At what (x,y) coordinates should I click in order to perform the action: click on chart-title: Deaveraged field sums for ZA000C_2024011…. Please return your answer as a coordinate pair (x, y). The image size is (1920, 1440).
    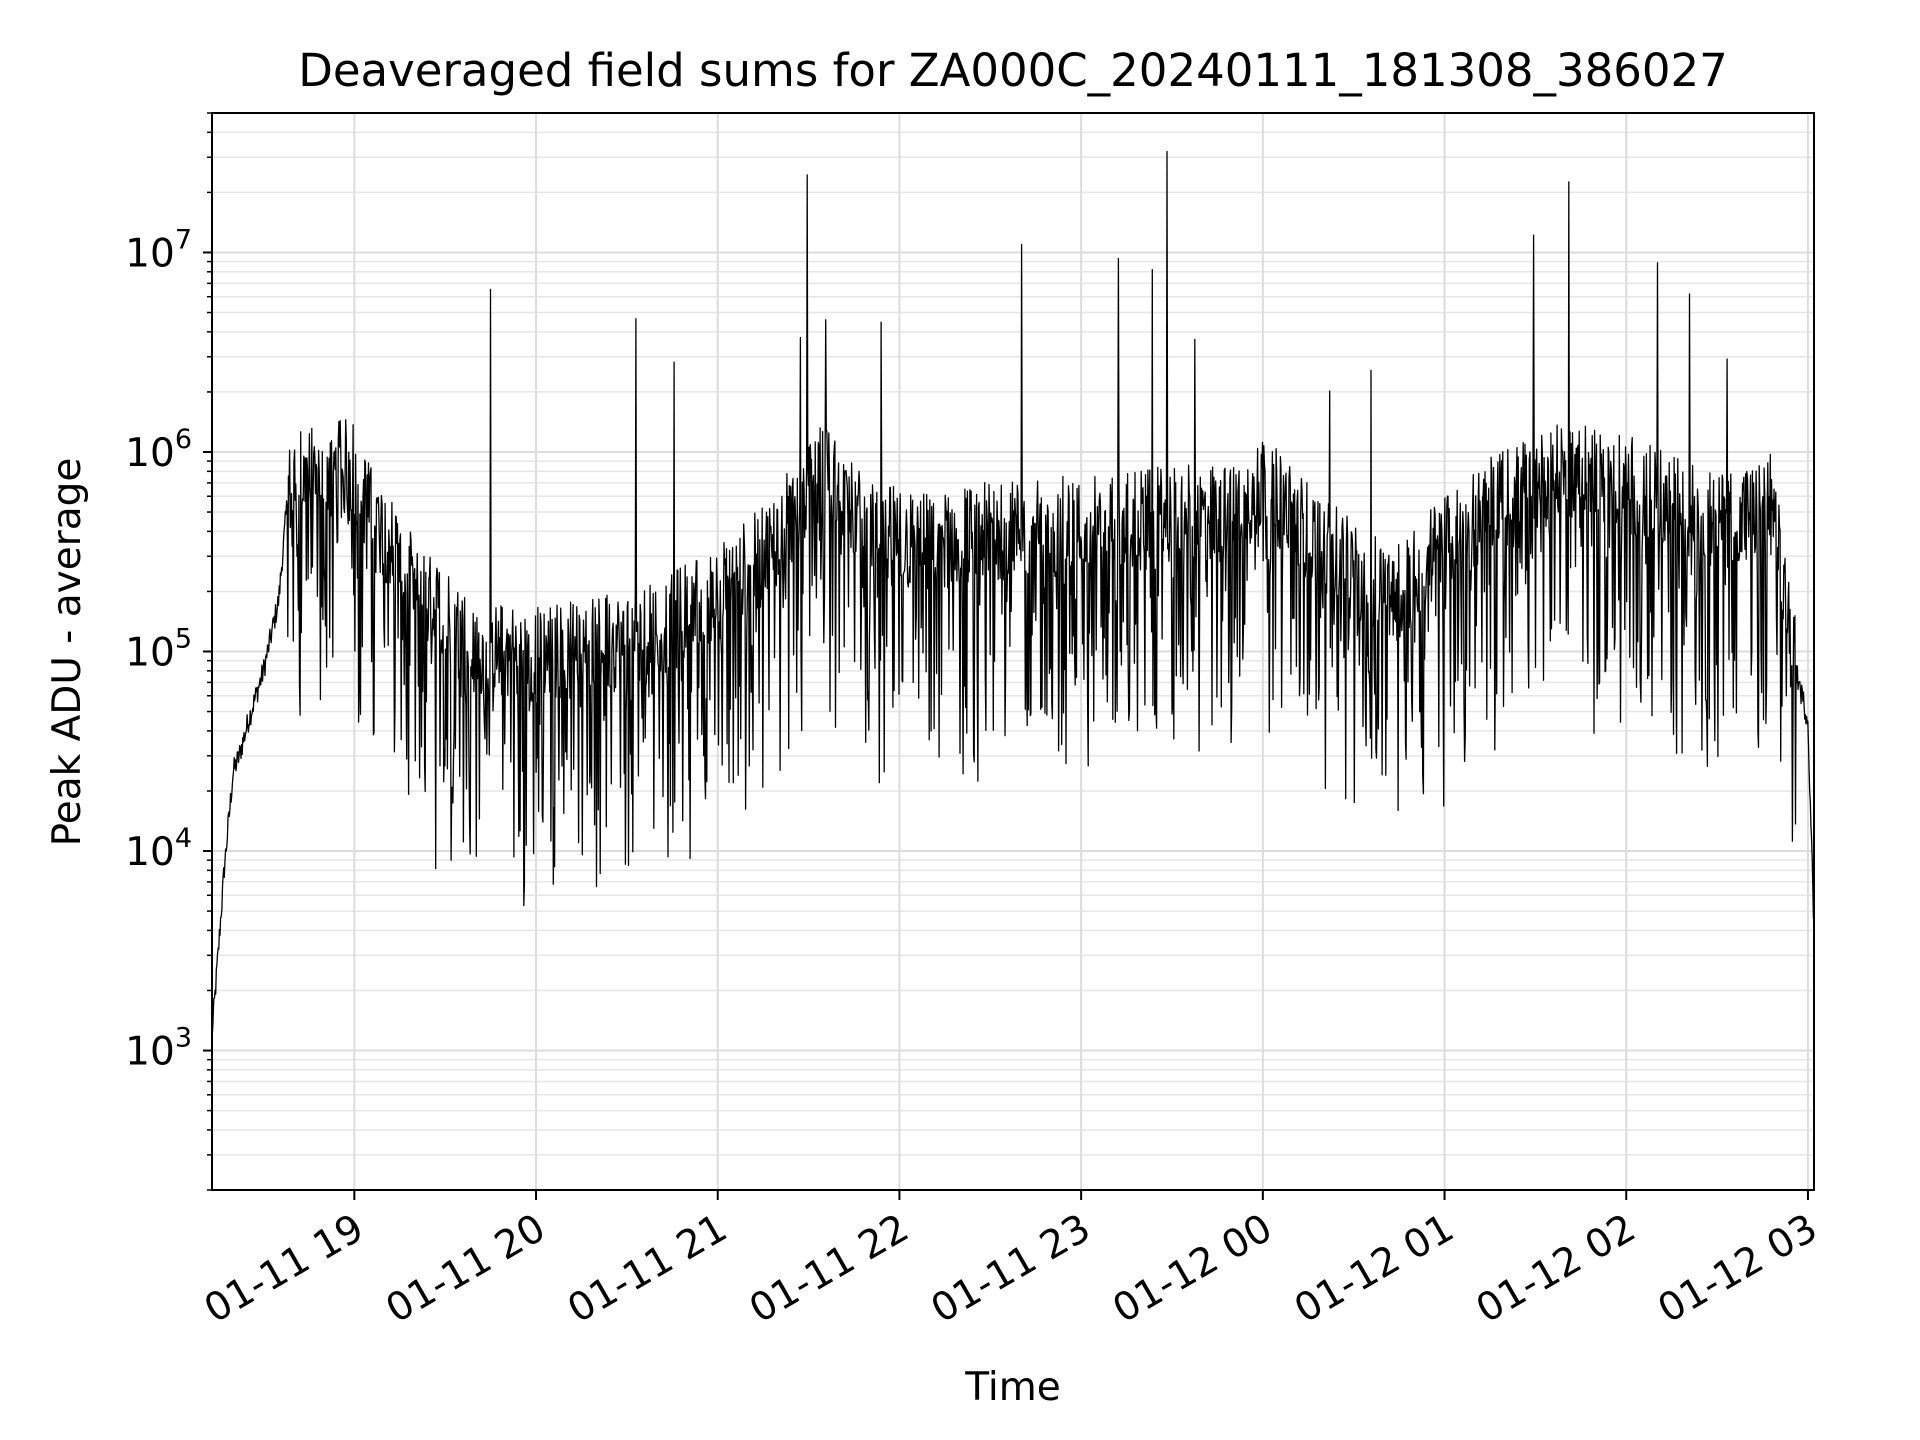
    Looking at the image, I should click on (1013, 70).